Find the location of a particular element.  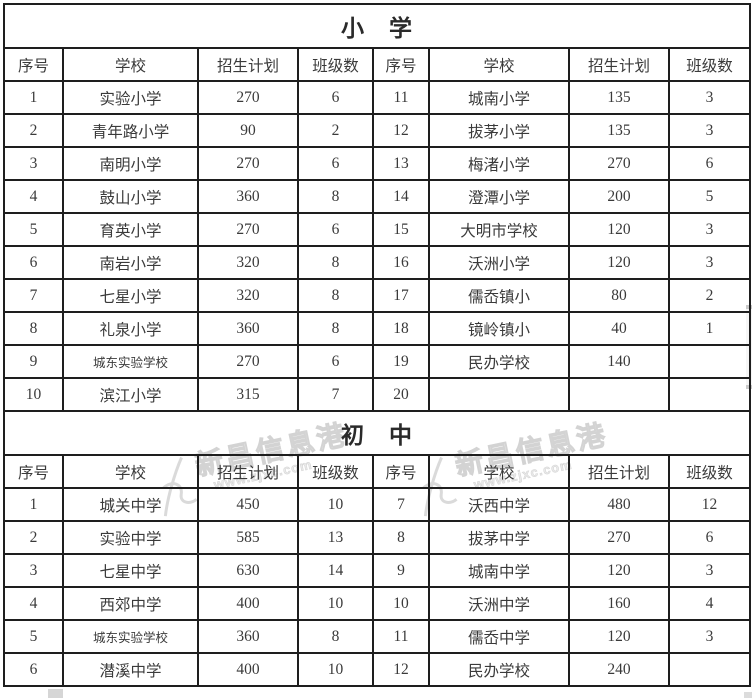

table-row: 9 城东实验学校 270 6 19 民办学校 140 is located at coordinates (377, 361).